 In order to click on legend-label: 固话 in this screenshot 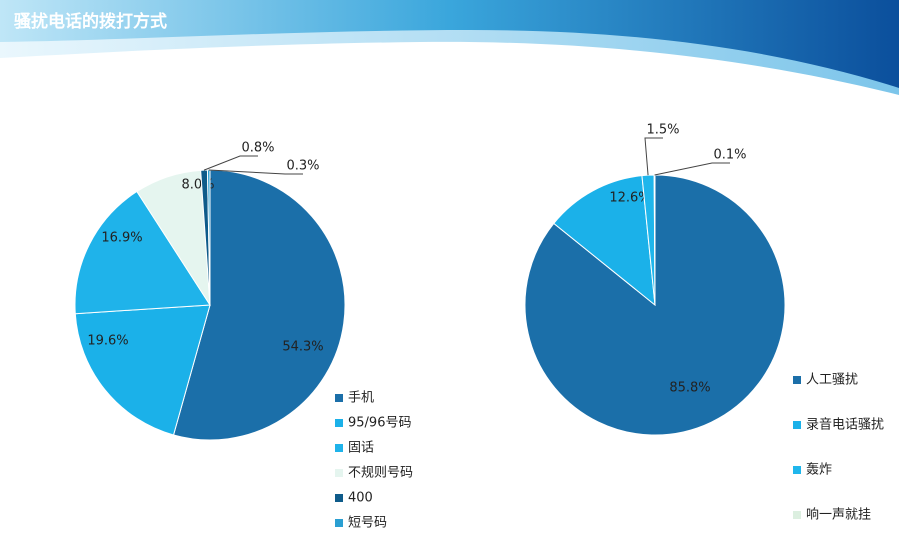, I will do `click(361, 448)`.